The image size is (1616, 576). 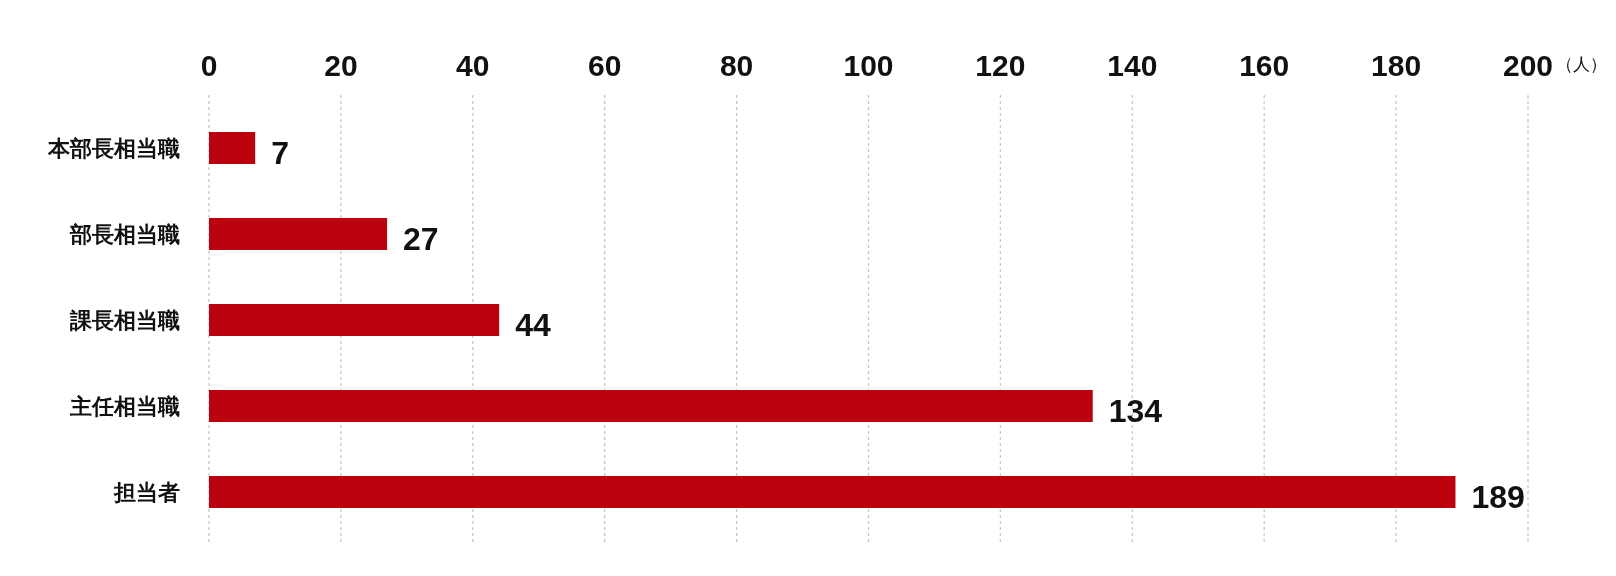 What do you see at coordinates (1000, 65) in the screenshot?
I see `x-tick-label: 120` at bounding box center [1000, 65].